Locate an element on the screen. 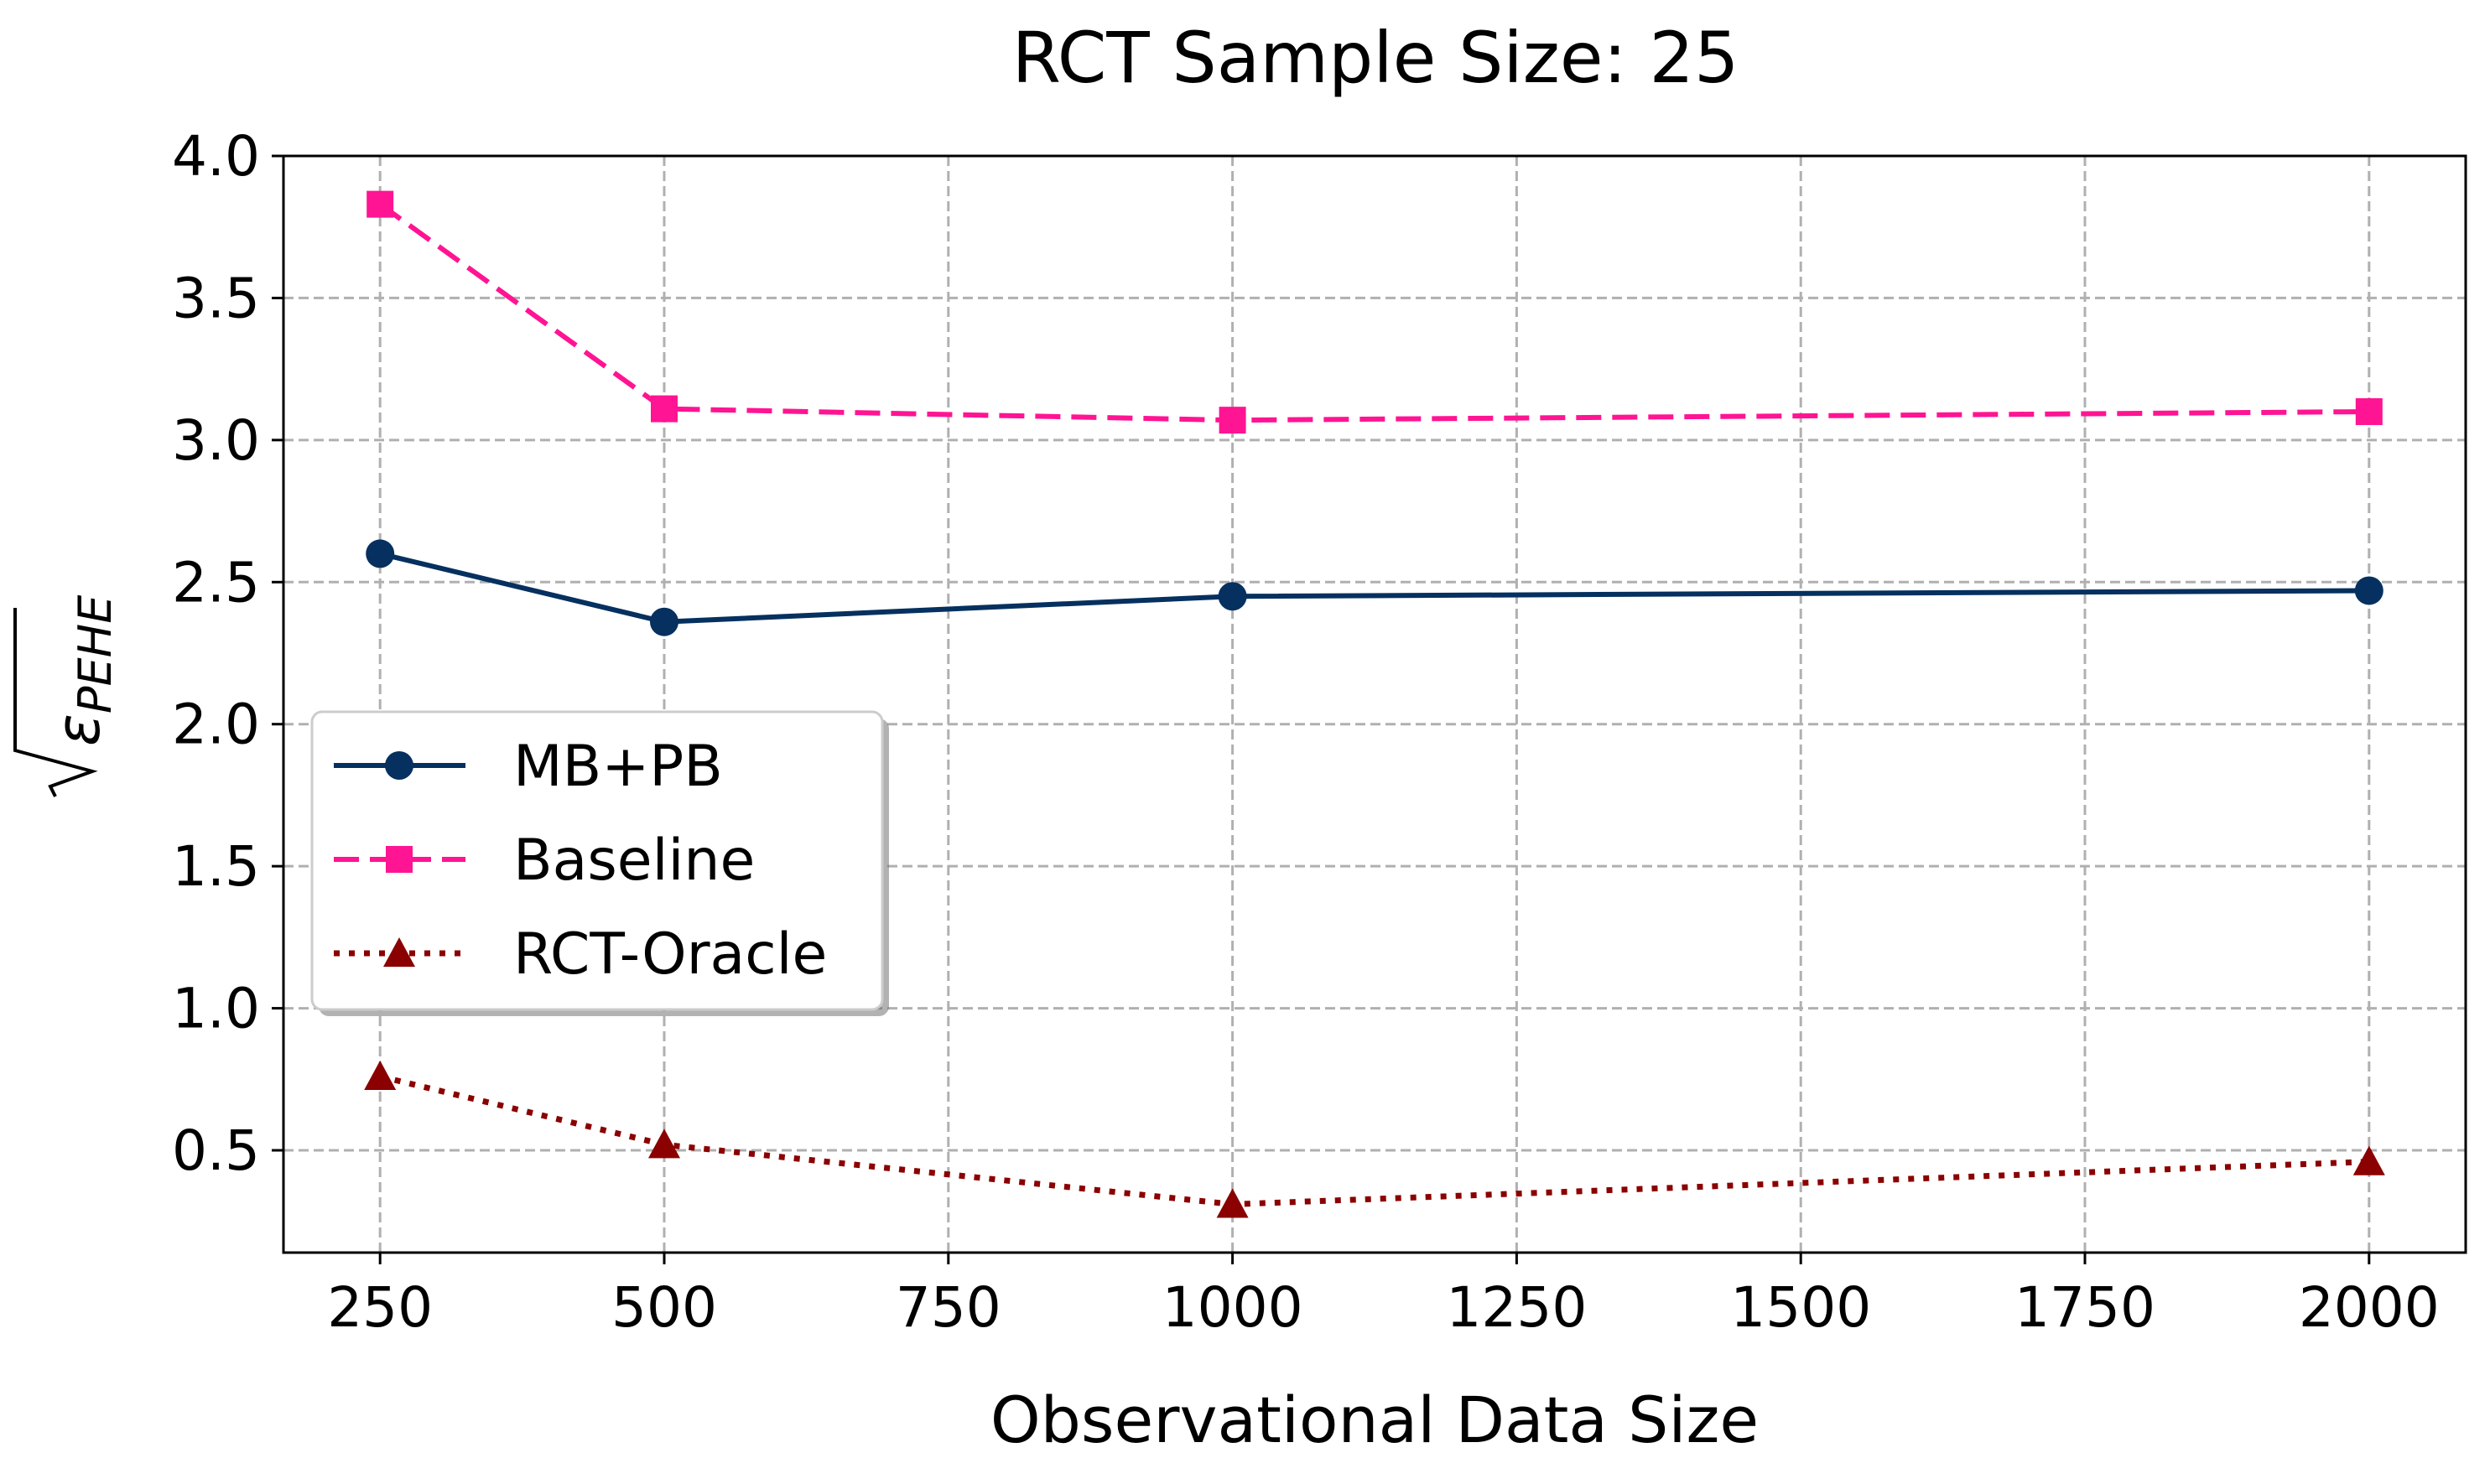  legend-item-rct-oracle: RCT-Oracle is located at coordinates (580, 954).